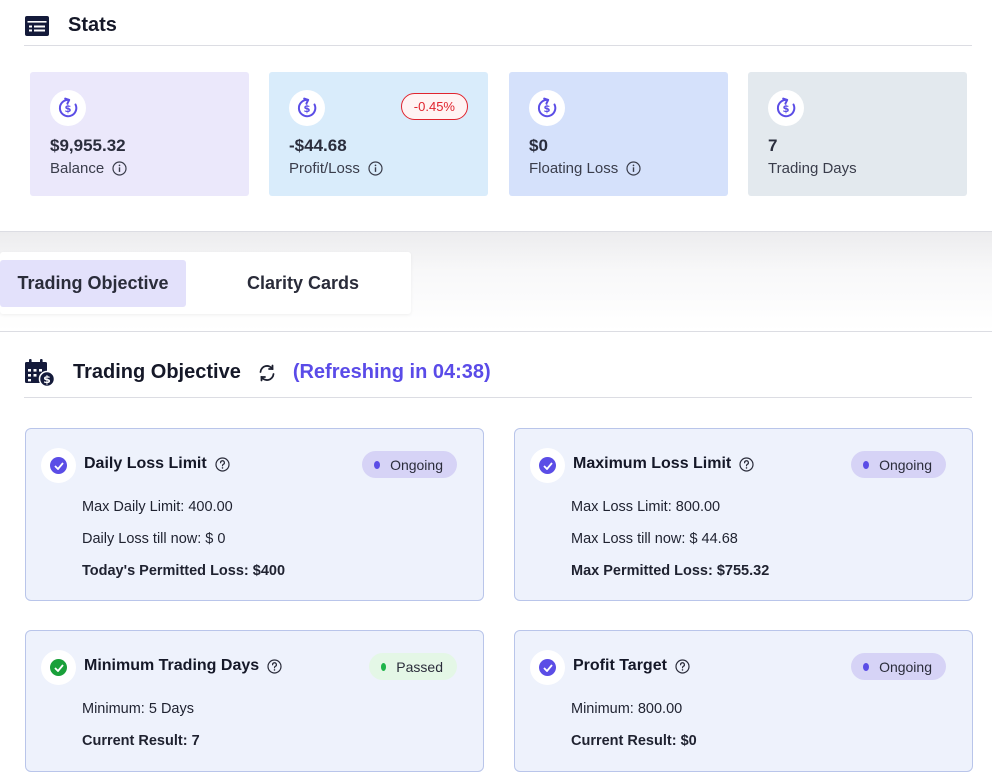 The image size is (992, 778). Describe the element at coordinates (88, 145) in the screenshot. I see `balance-value: $9,955.32` at that location.